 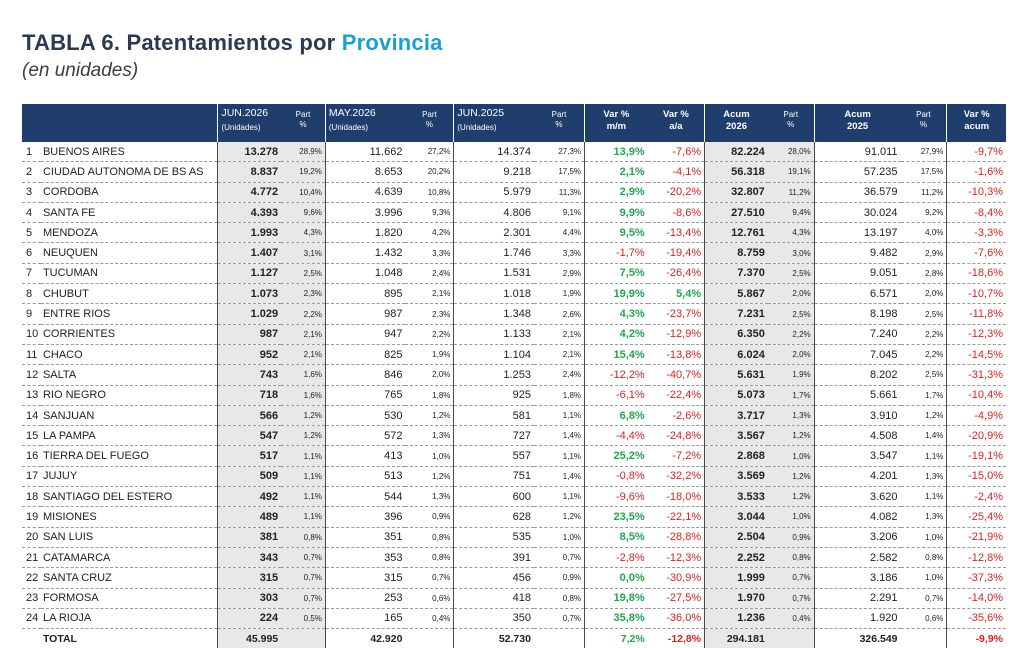 What do you see at coordinates (303, 477) in the screenshot?
I see `jun2026-part: 1,1%` at bounding box center [303, 477].